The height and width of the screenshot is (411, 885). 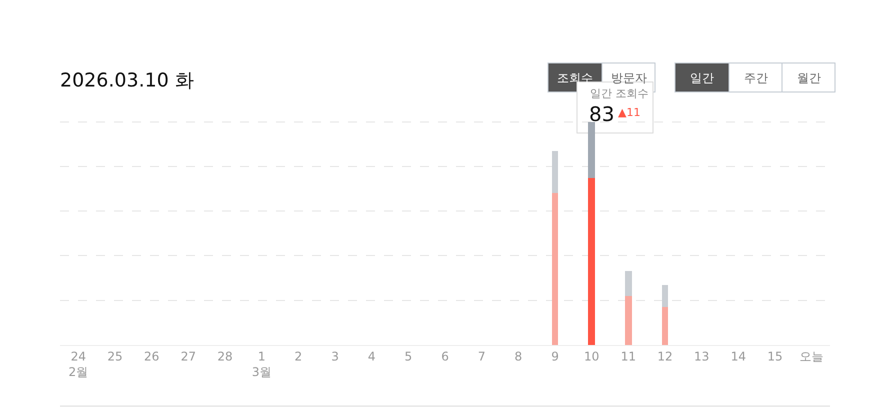 What do you see at coordinates (78, 364) in the screenshot?
I see `x-tick-label: 24 2월` at bounding box center [78, 364].